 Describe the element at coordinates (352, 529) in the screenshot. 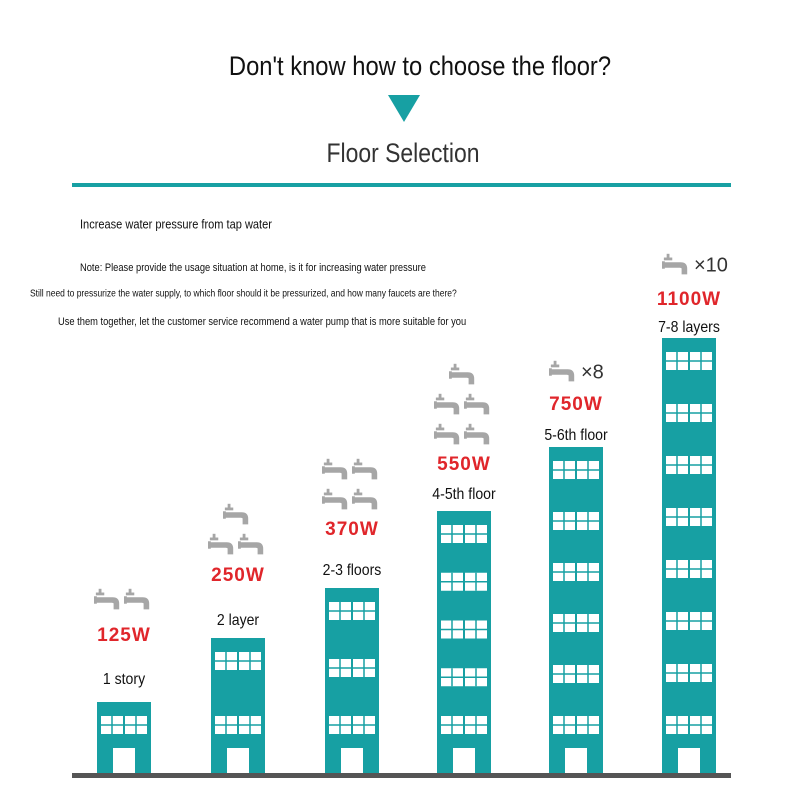

I see `power-label: 370W` at that location.